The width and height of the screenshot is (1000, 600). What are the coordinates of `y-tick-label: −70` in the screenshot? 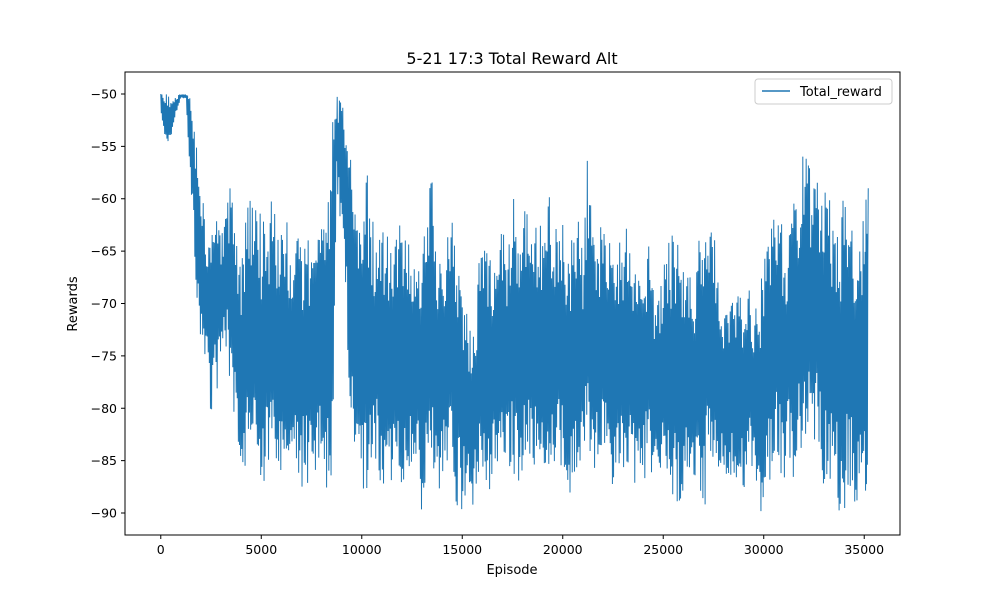 It's located at (104, 303).